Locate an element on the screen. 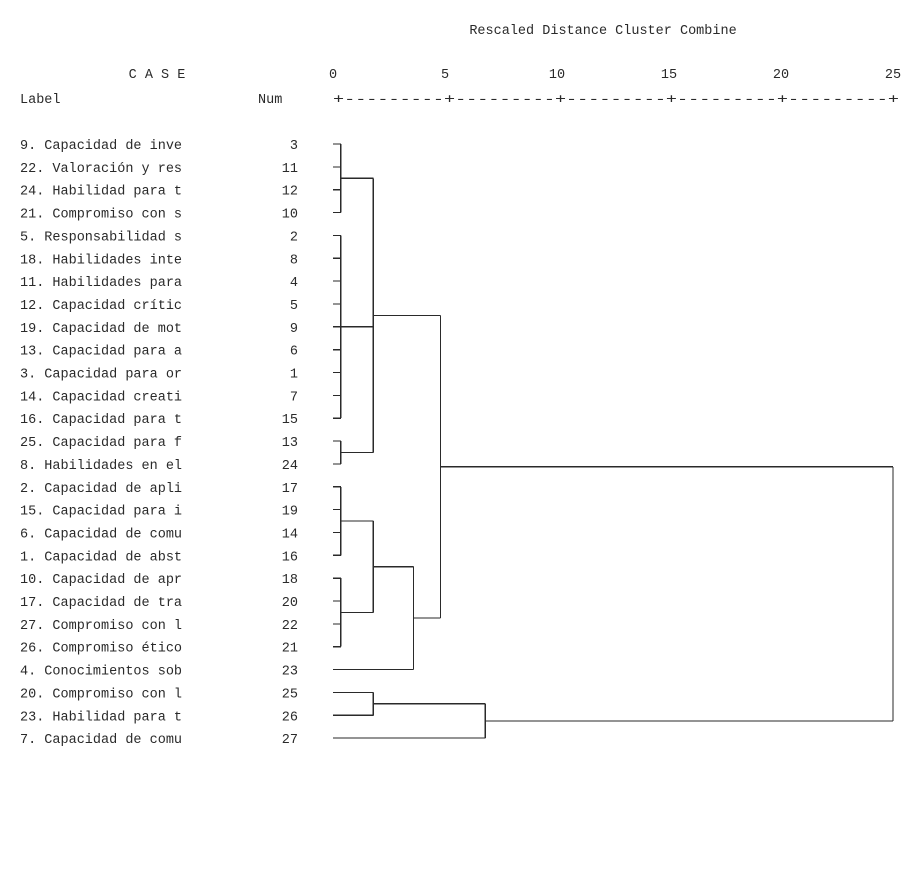 The image size is (905, 892). case-label: 4. Conocimientos sob is located at coordinates (101, 672).